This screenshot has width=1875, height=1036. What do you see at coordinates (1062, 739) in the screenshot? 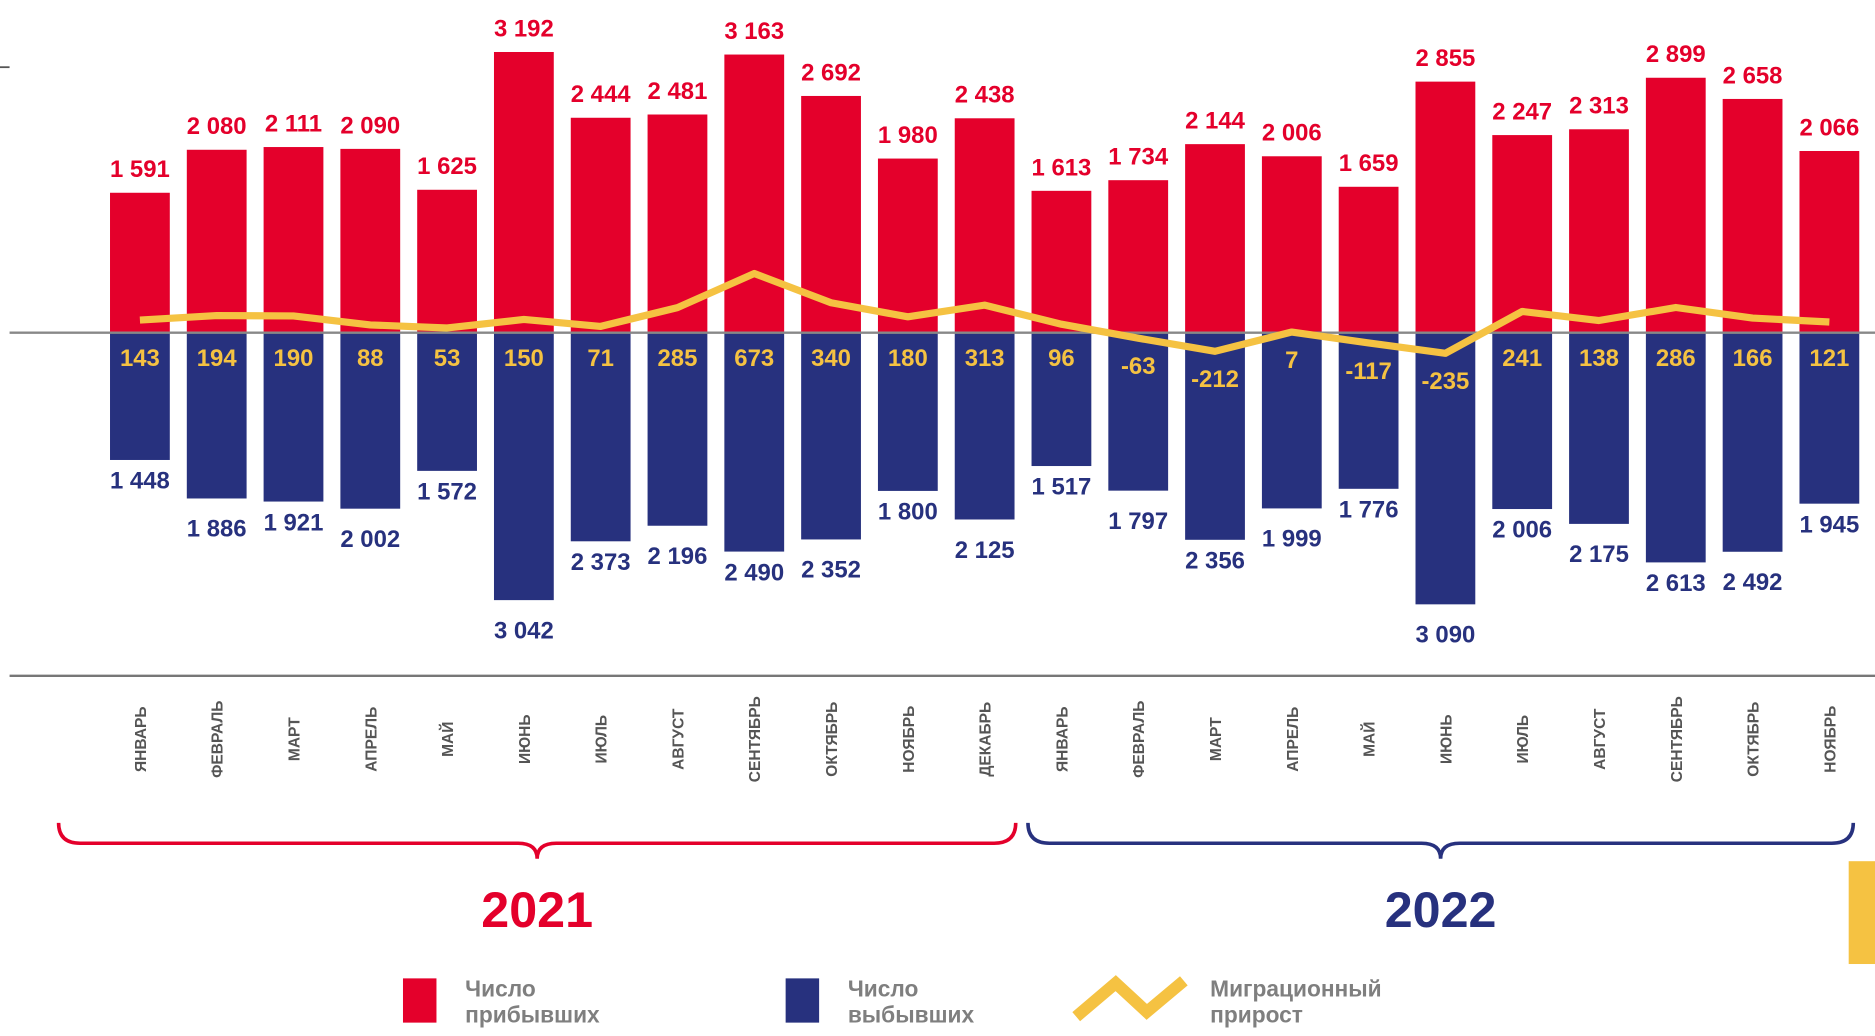
I see `x-tick-label: ЯНВАРЬ` at bounding box center [1062, 739].